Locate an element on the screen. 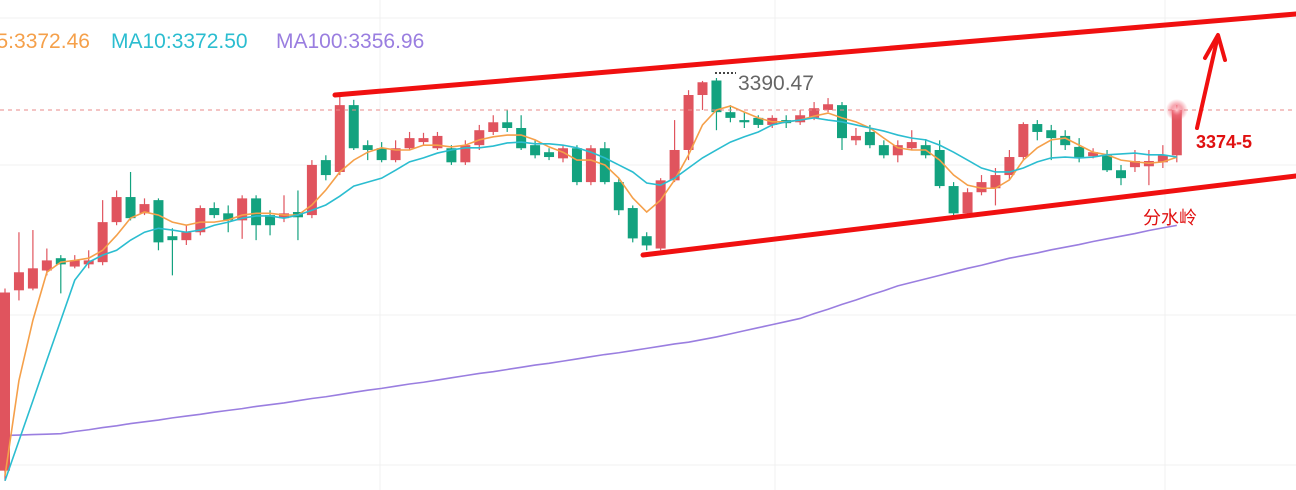 The height and width of the screenshot is (490, 1296). legend-entry: MA10:3372.50 is located at coordinates (179, 41).